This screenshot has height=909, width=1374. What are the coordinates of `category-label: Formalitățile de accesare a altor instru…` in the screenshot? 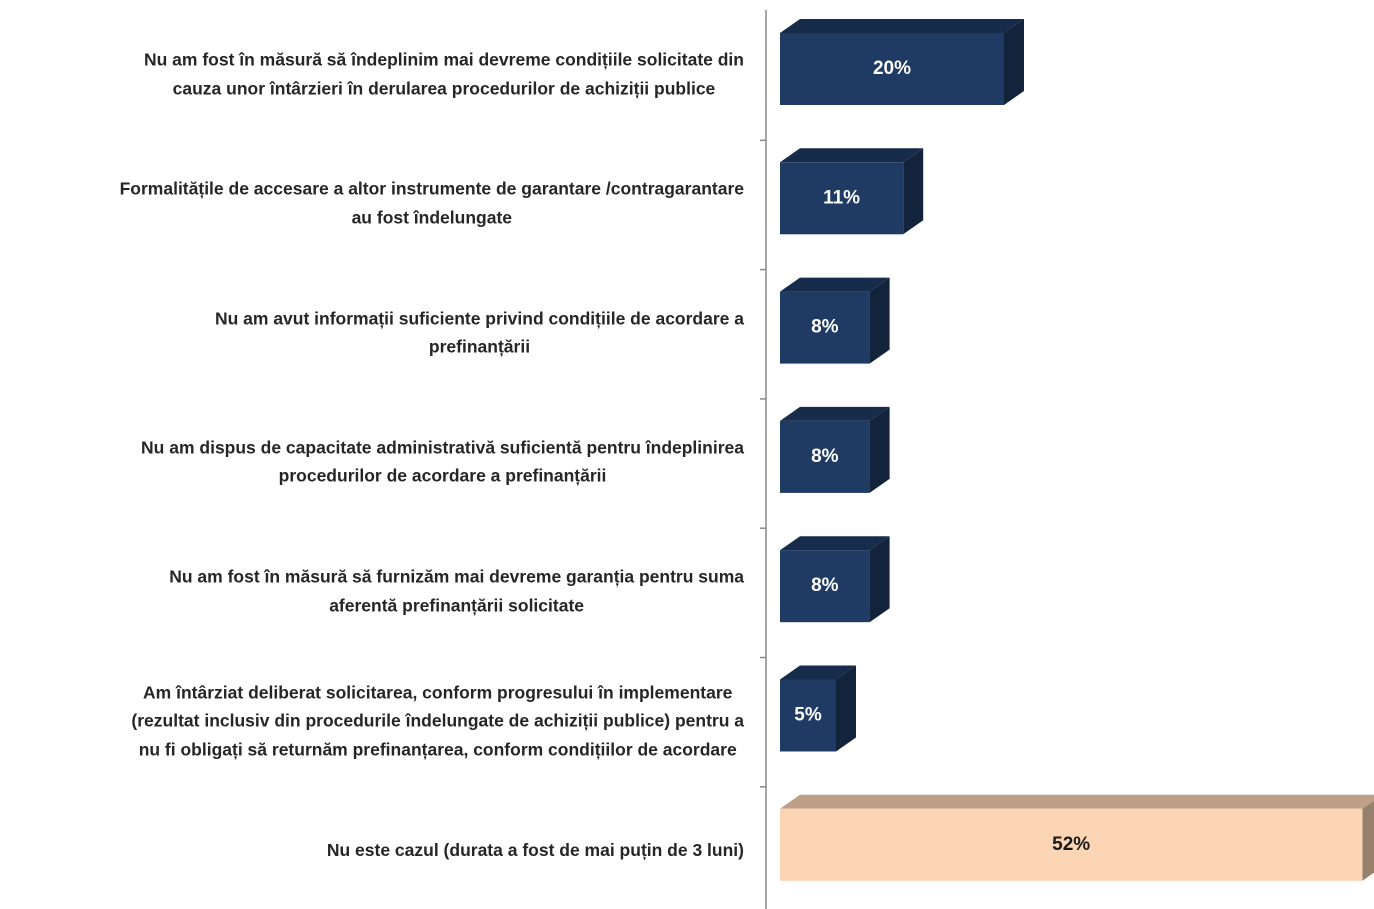 It's located at (432, 203).